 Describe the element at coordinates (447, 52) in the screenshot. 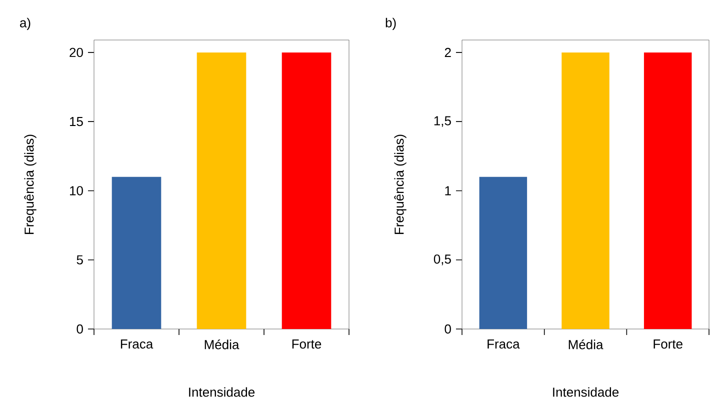

I see `y-tick-label: 2` at that location.